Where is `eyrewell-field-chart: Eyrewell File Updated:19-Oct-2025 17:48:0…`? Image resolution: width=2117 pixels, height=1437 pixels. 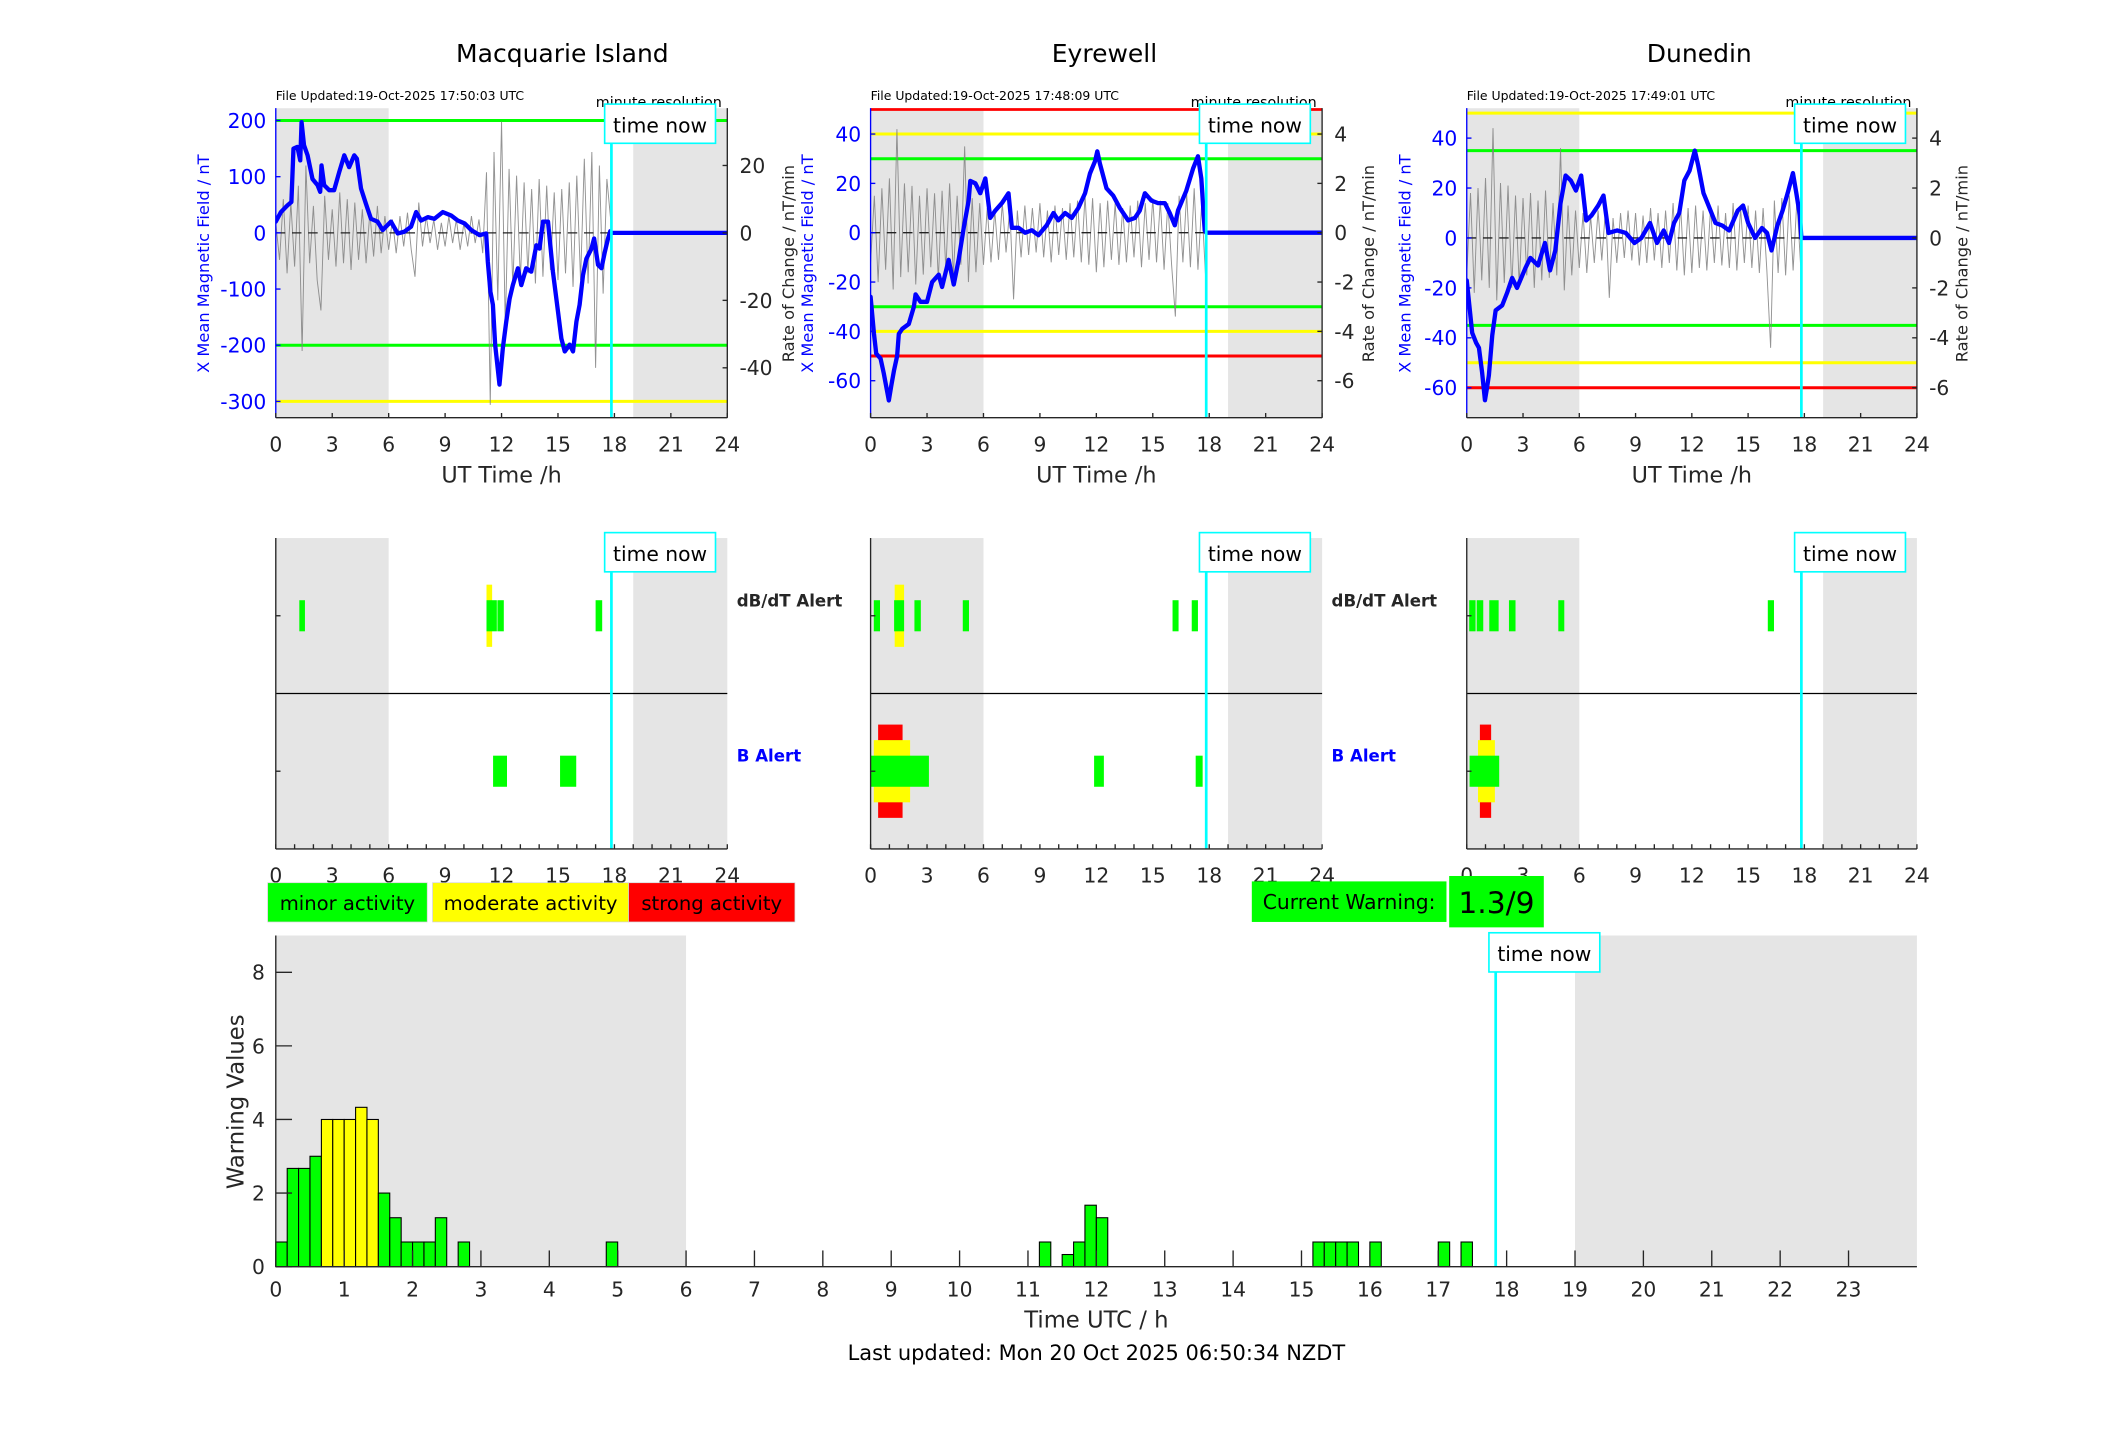 eyrewell-field-chart: Eyrewell File Updated:19-Oct-2025 17:48:0… is located at coordinates (1088, 263).